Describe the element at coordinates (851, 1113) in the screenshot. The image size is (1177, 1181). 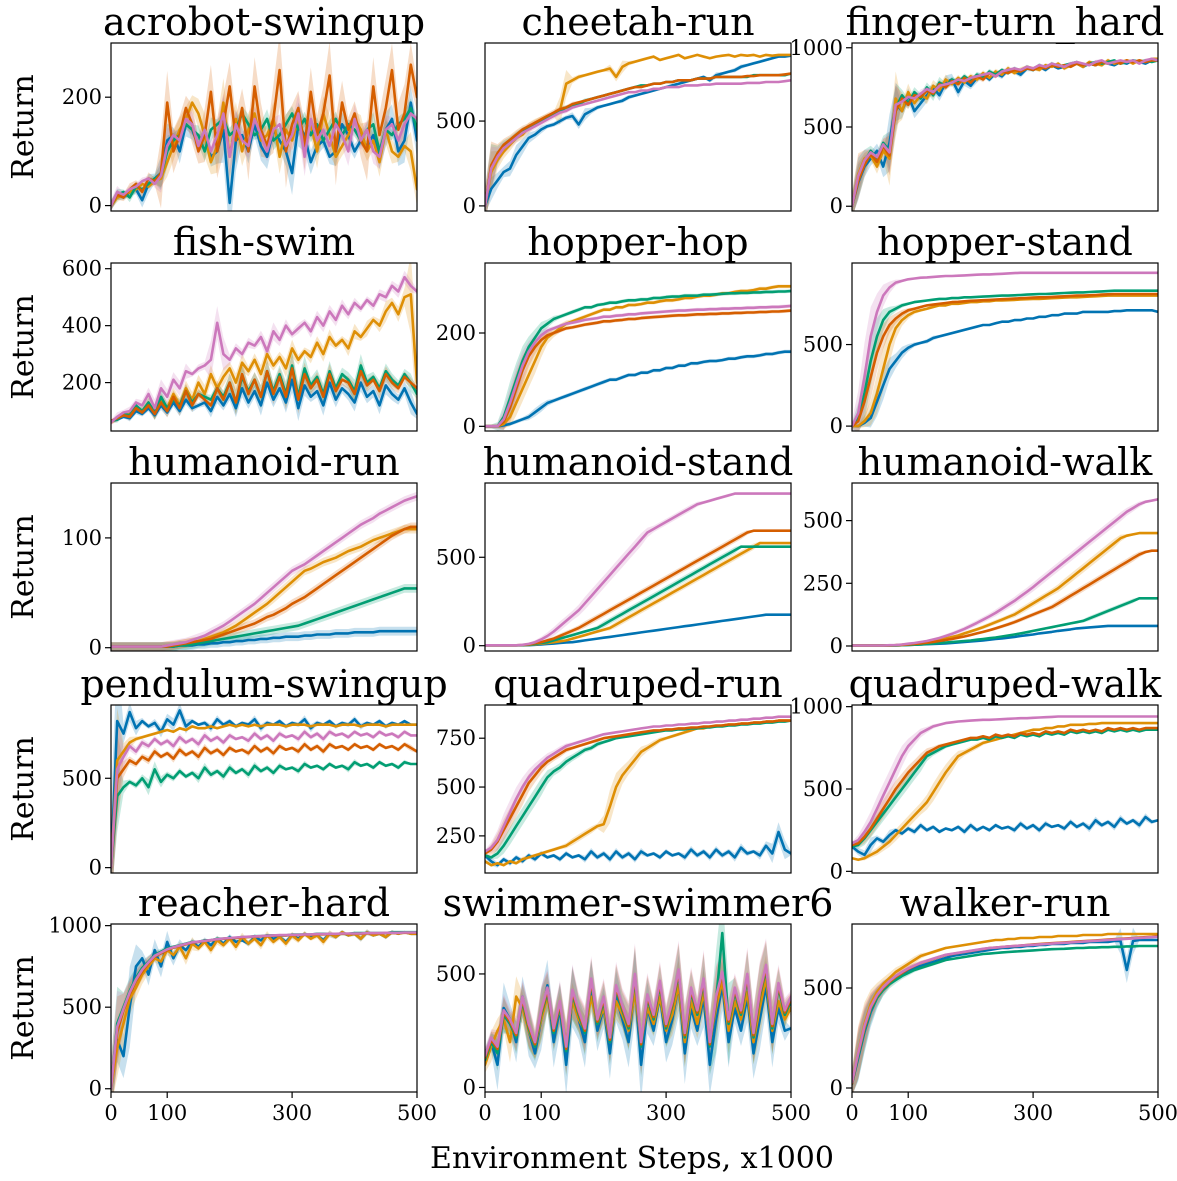
I see `x-tick-label: 0` at that location.